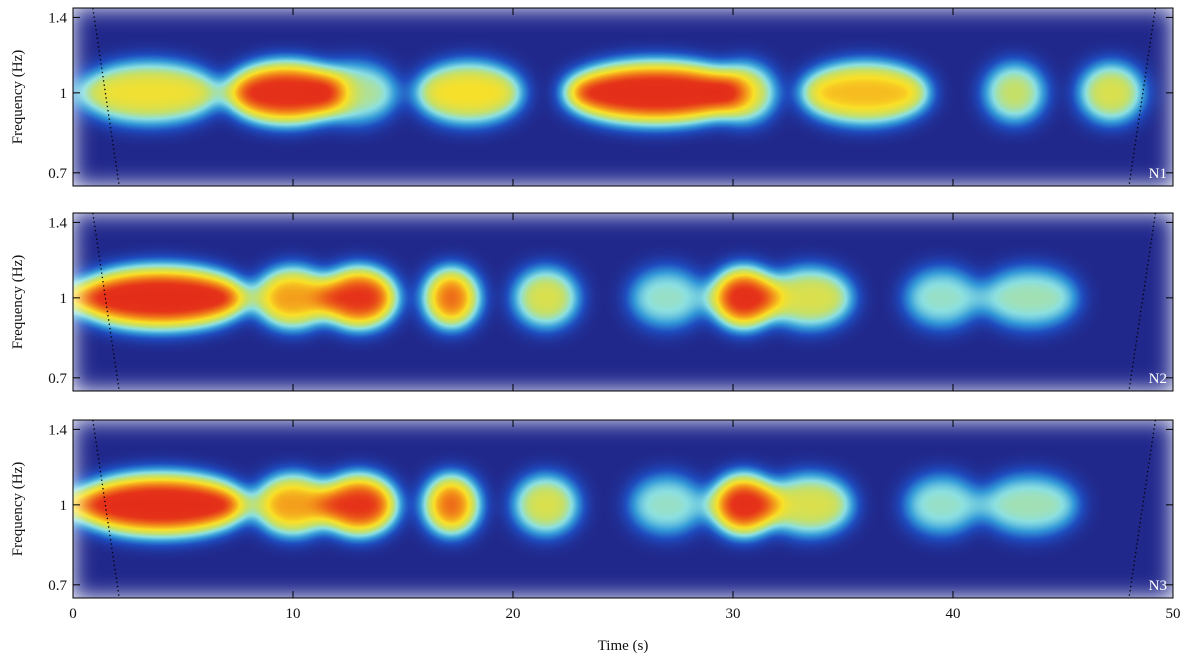  I want to click on x-tick-label: 0, so click(73, 614).